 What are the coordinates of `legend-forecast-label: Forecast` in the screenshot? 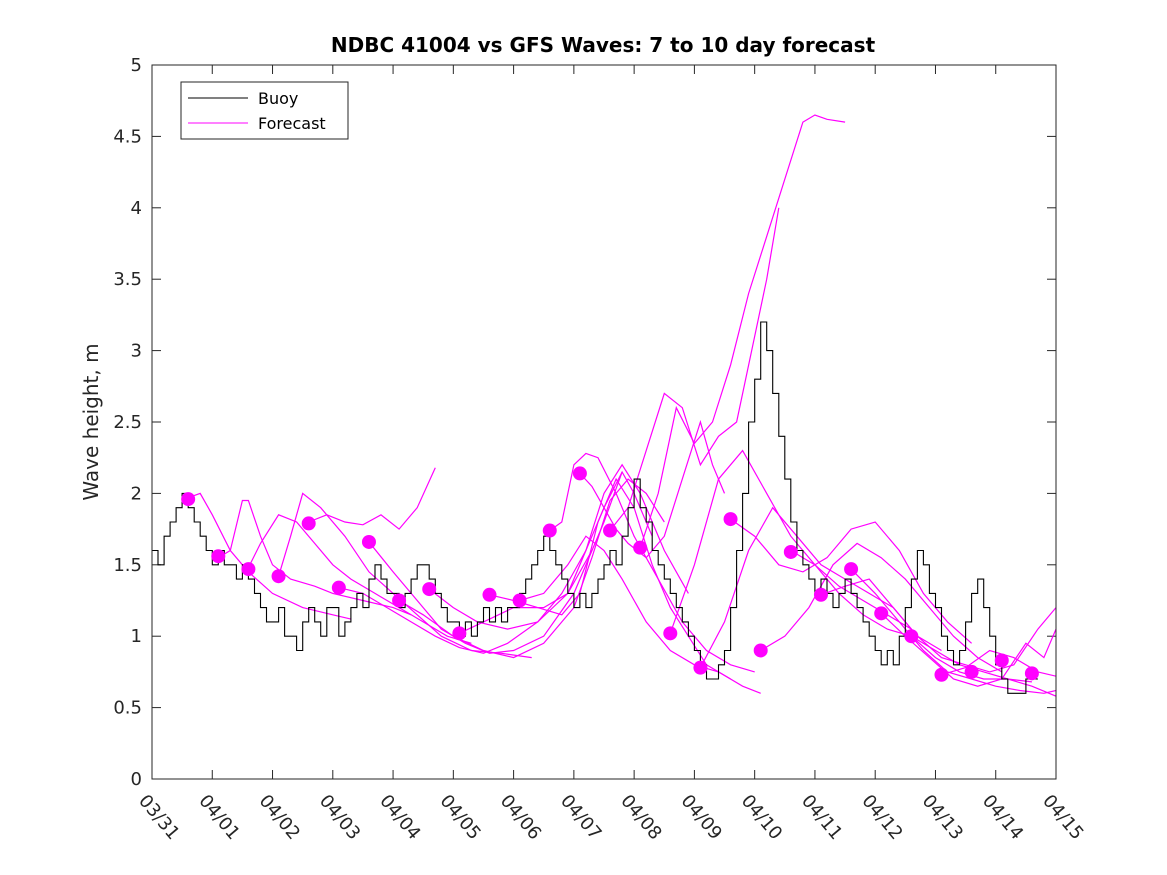 It's located at (292, 123).